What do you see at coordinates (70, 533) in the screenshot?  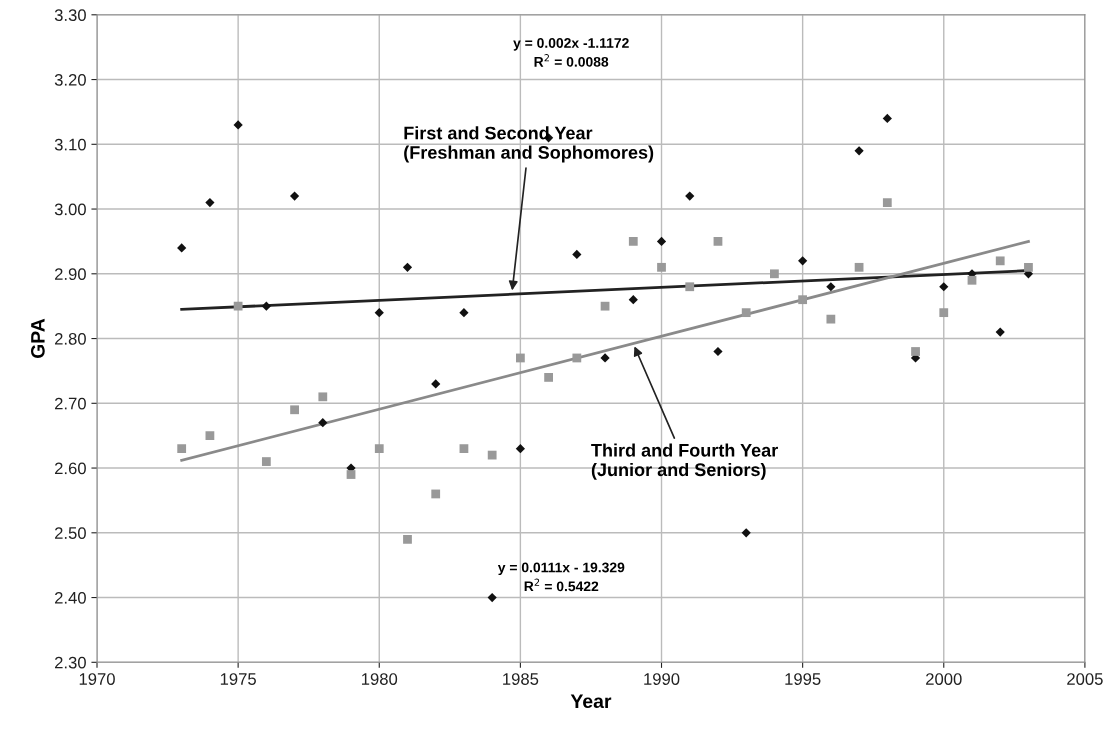 I see `y-tick-label: 2.50` at bounding box center [70, 533].